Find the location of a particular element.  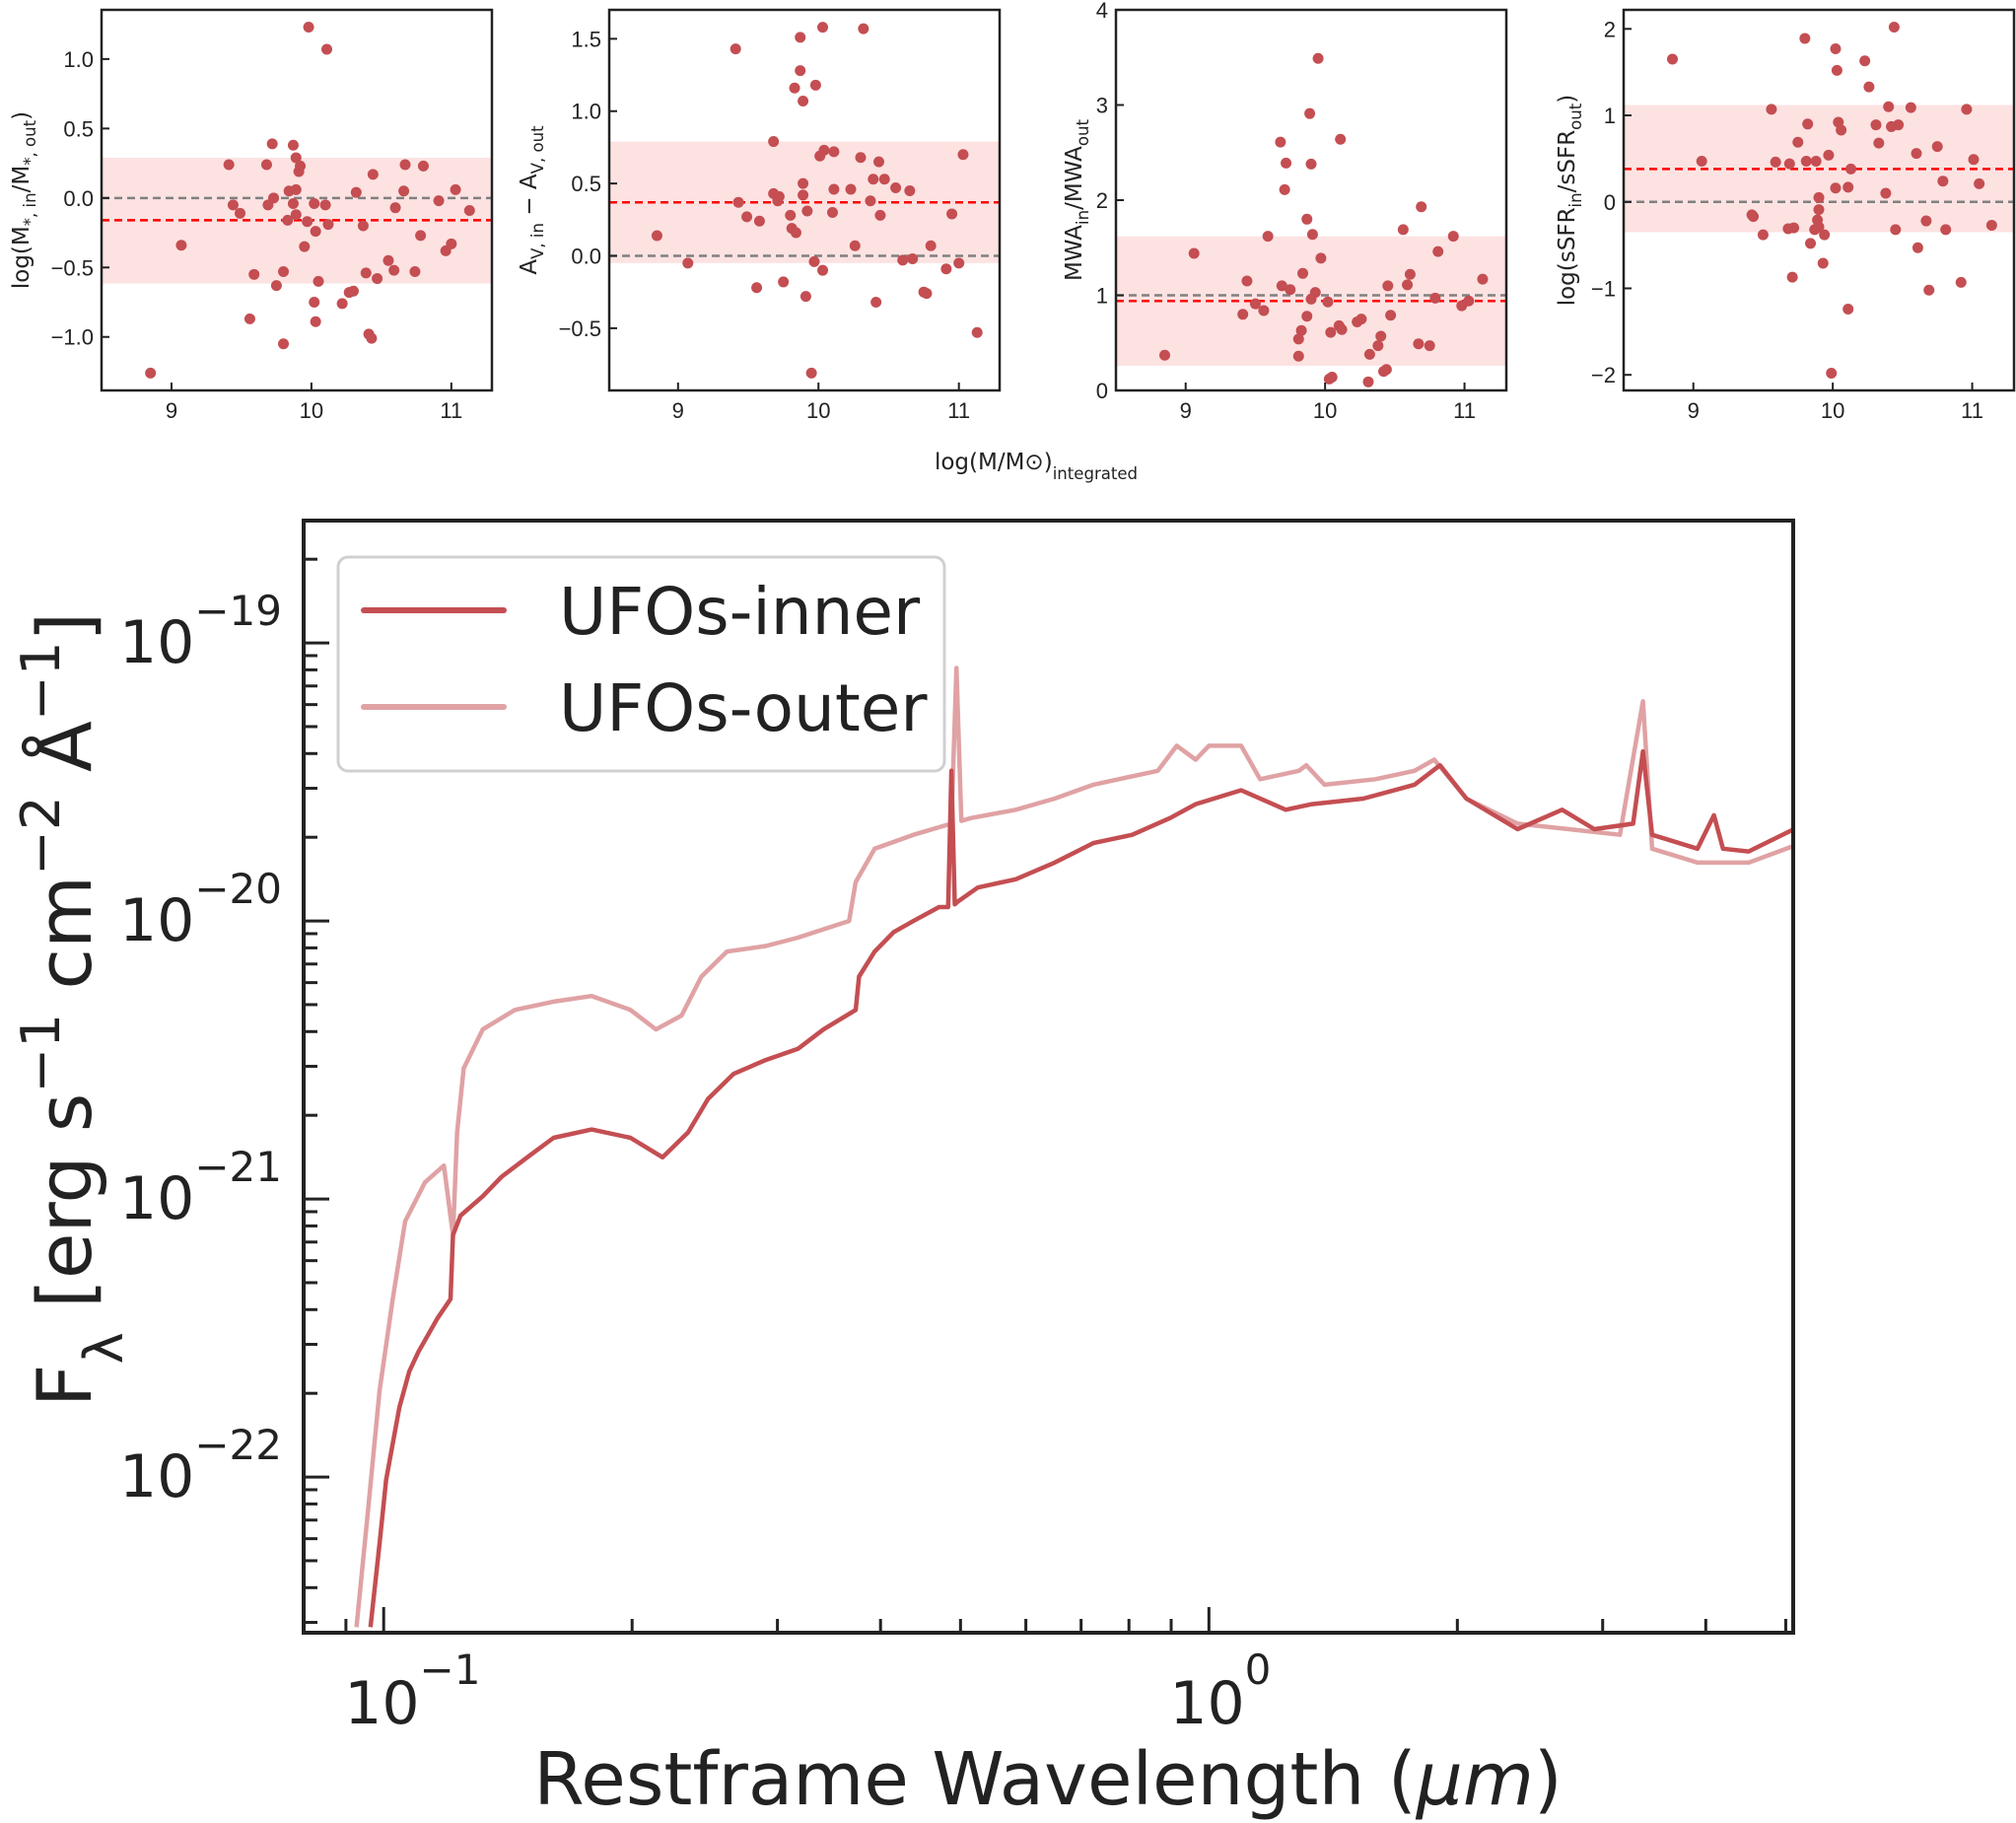

x-axis-label: Restframe Wavelength (µm) is located at coordinates (1048, 1779).